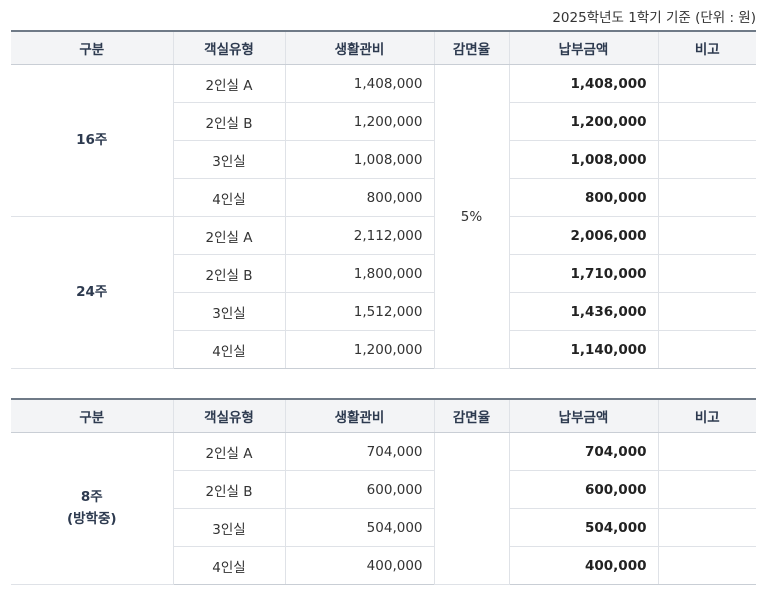 This screenshot has height=601, width=768. Describe the element at coordinates (583, 527) in the screenshot. I see `payment-cell: 504,000` at that location.